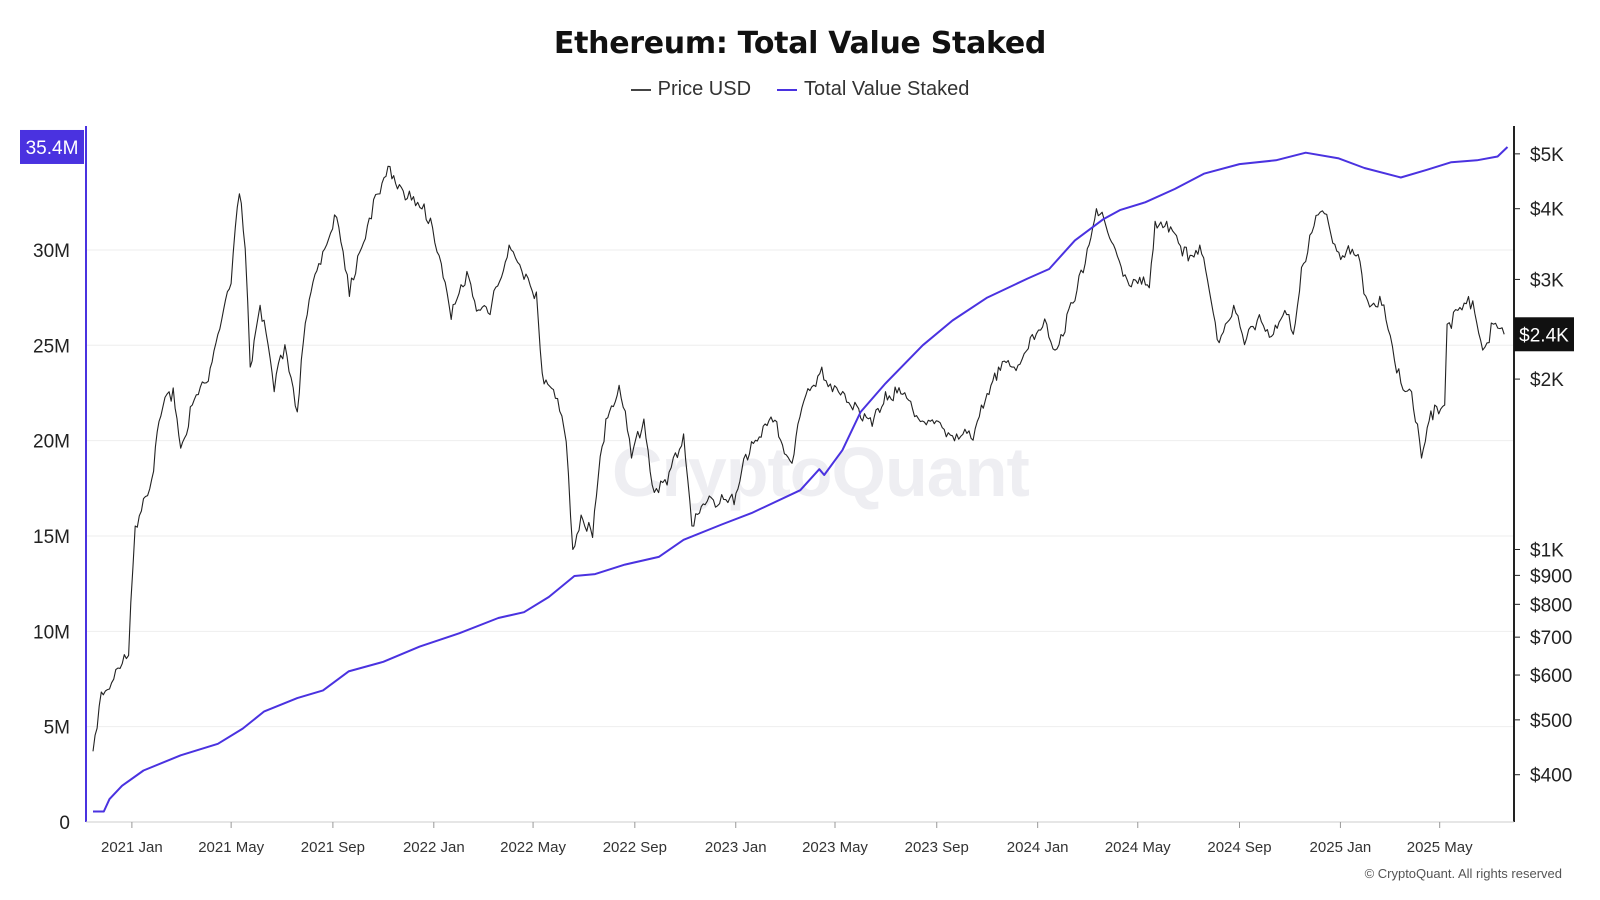 The image size is (1600, 900). What do you see at coordinates (1341, 847) in the screenshot?
I see `x-tick-label: 2025 Jan` at bounding box center [1341, 847].